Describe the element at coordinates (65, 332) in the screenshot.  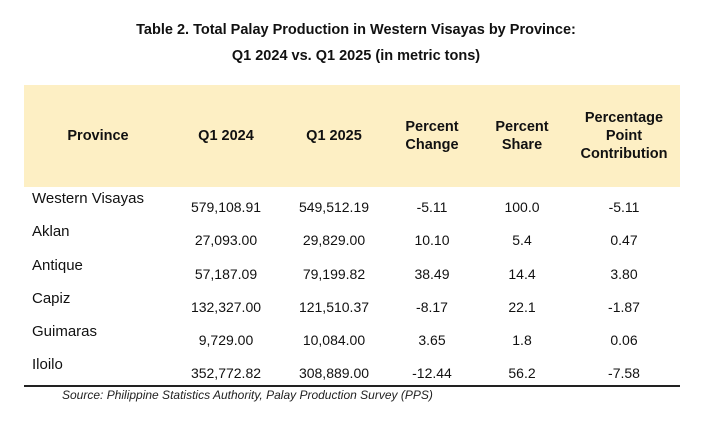
I see `cell-province: Guimaras` at that location.